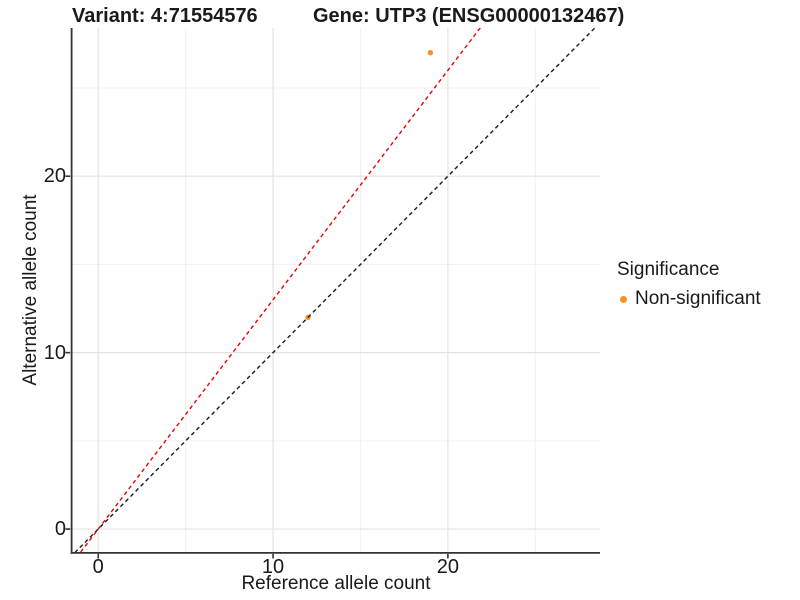 The image size is (800, 600). What do you see at coordinates (54, 176) in the screenshot?
I see `y-tick-label: 20` at bounding box center [54, 176].